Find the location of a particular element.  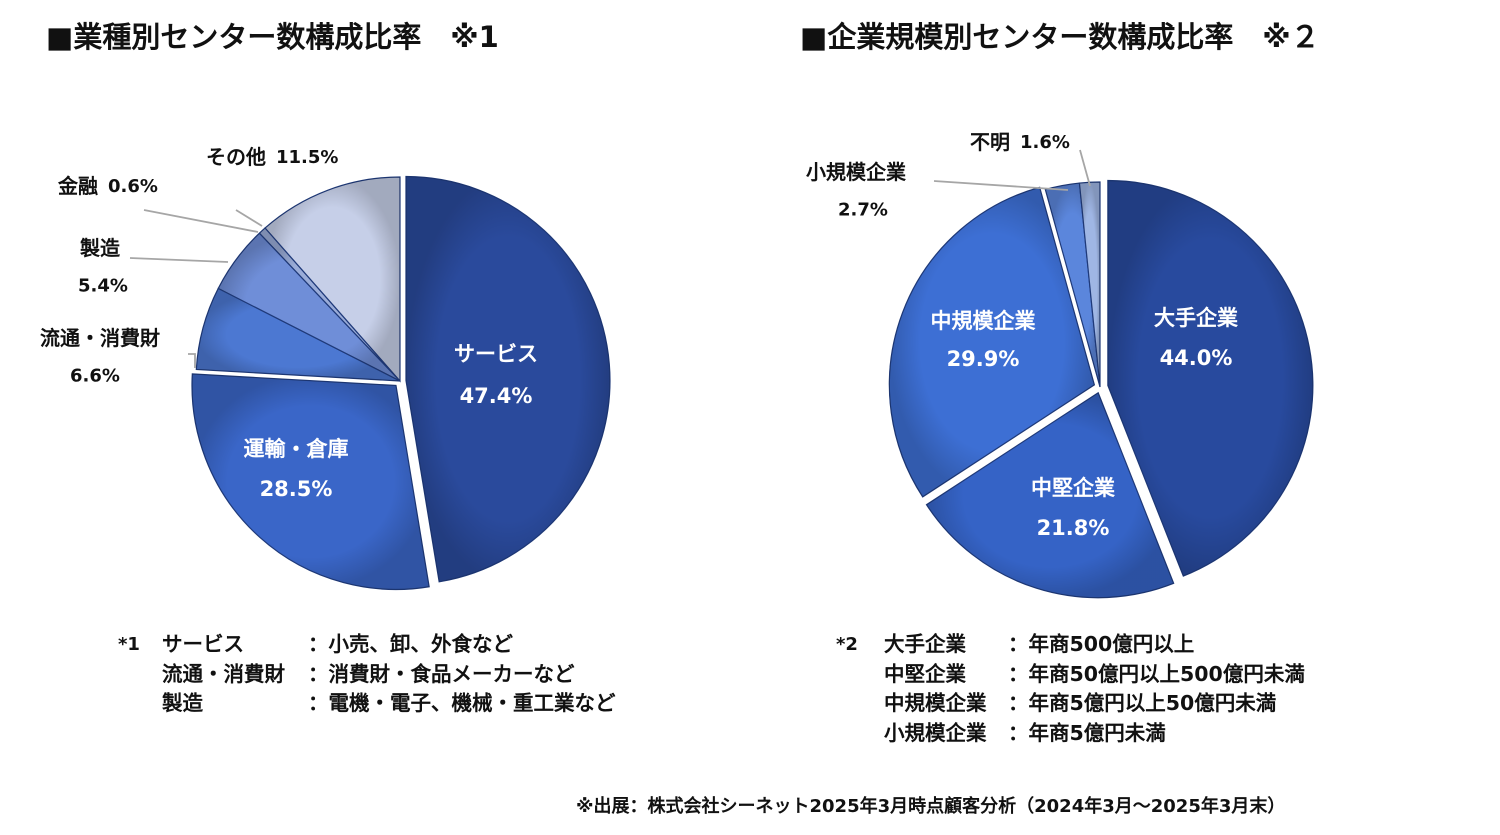

slice-label: 中規模企業 is located at coordinates (984, 321).